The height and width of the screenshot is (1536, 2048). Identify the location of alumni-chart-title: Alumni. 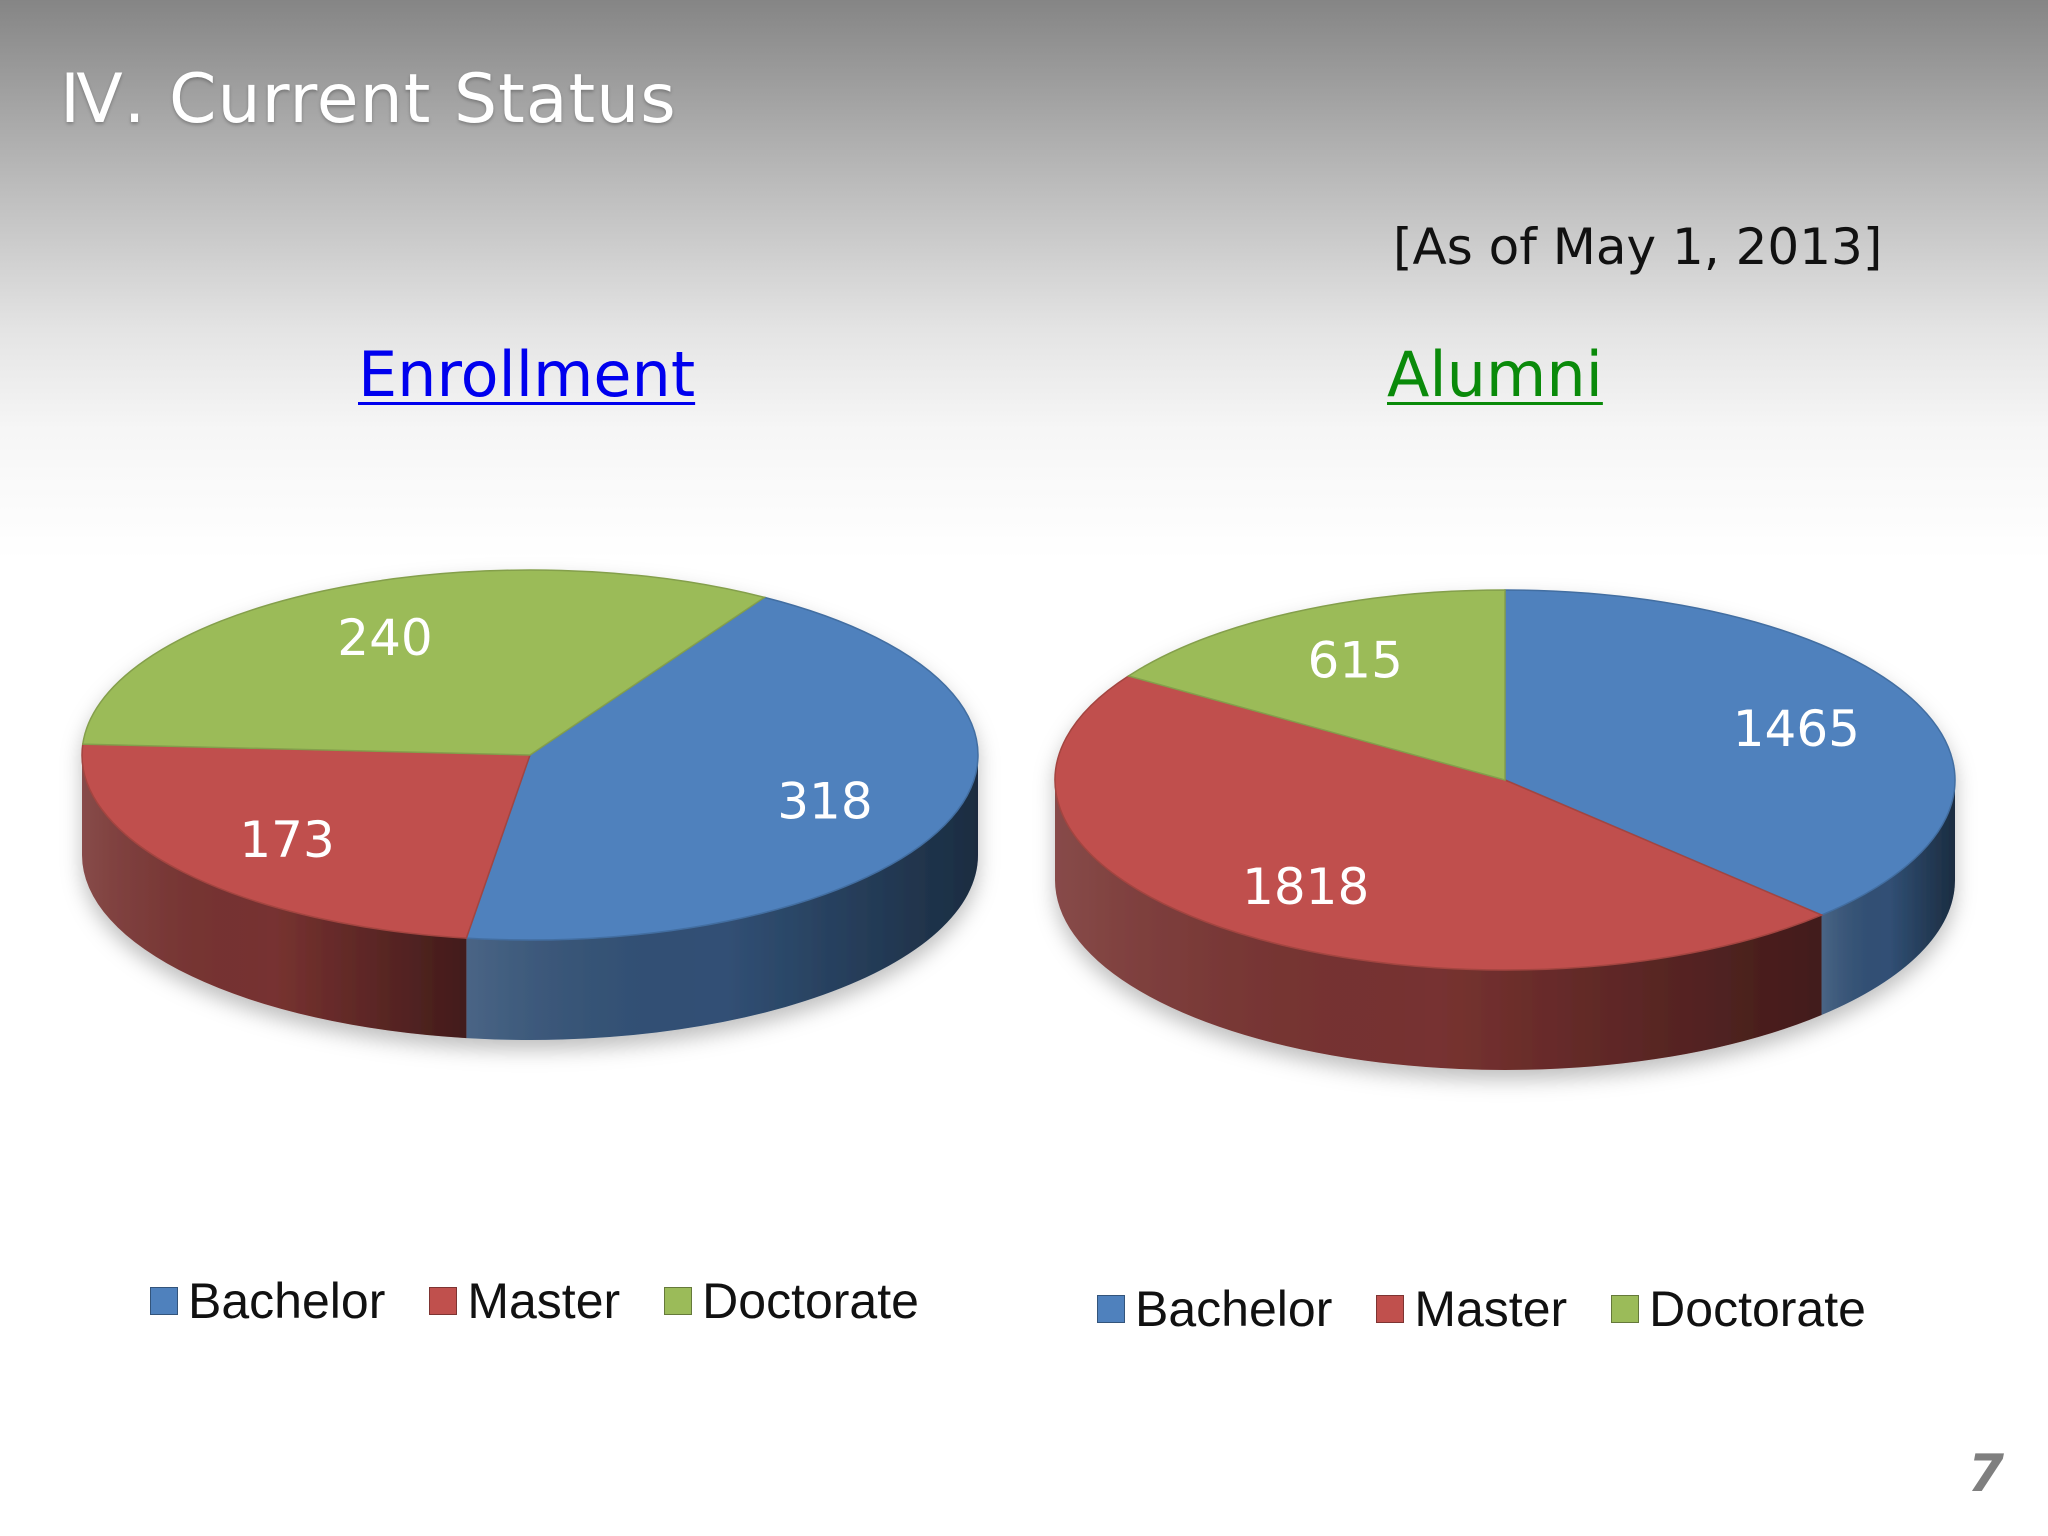
(1495, 374).